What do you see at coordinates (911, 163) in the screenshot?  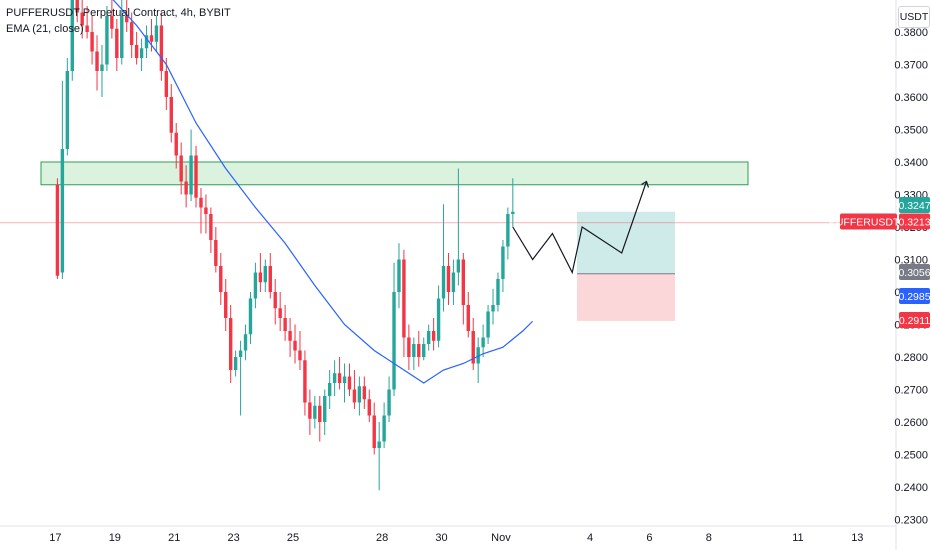 I see `price-tick-label: 0.3400` at bounding box center [911, 163].